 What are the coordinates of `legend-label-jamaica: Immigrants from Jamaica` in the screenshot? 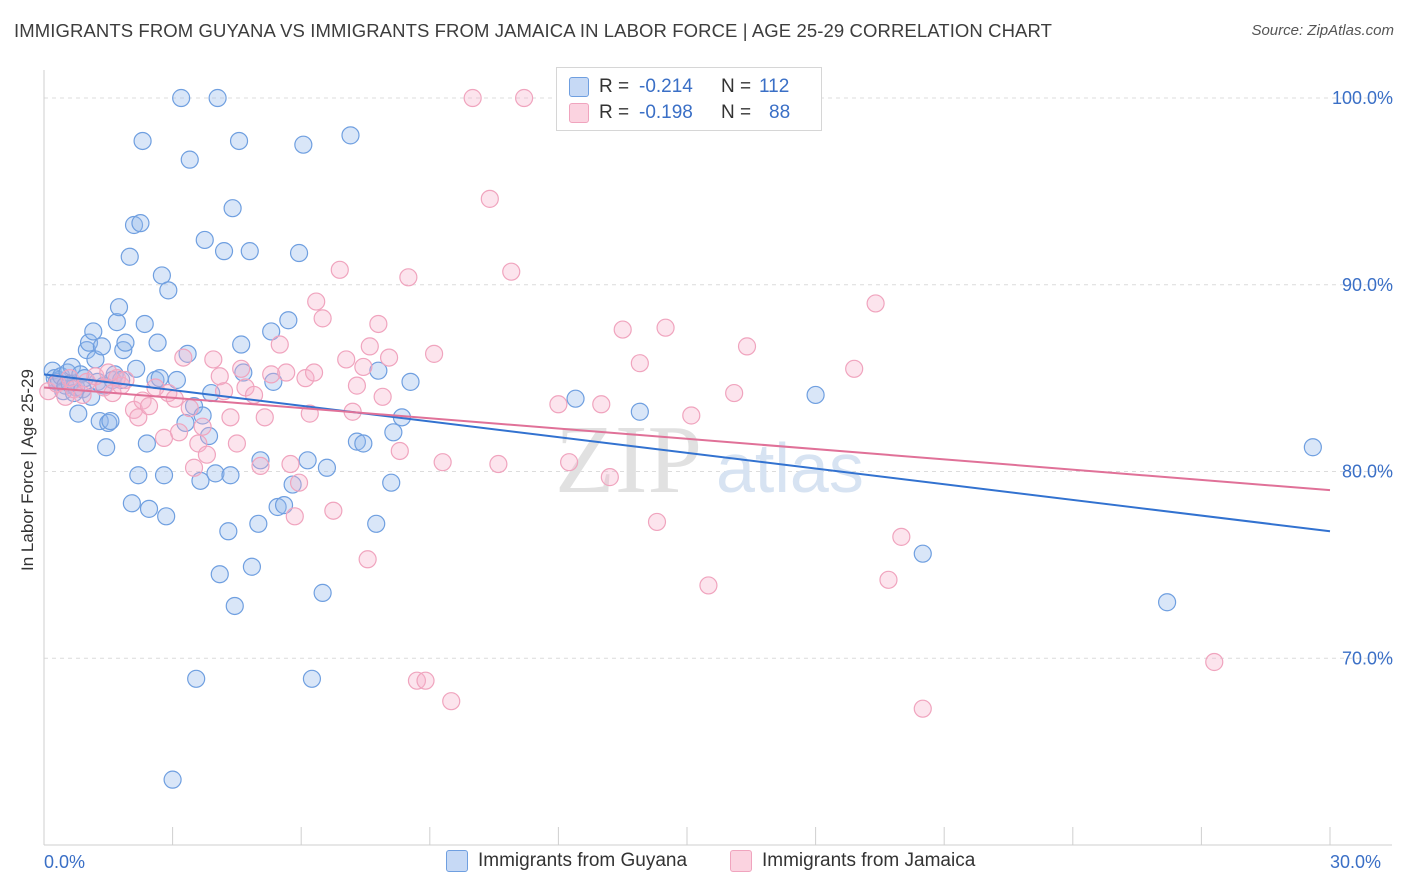 It's located at (869, 860).